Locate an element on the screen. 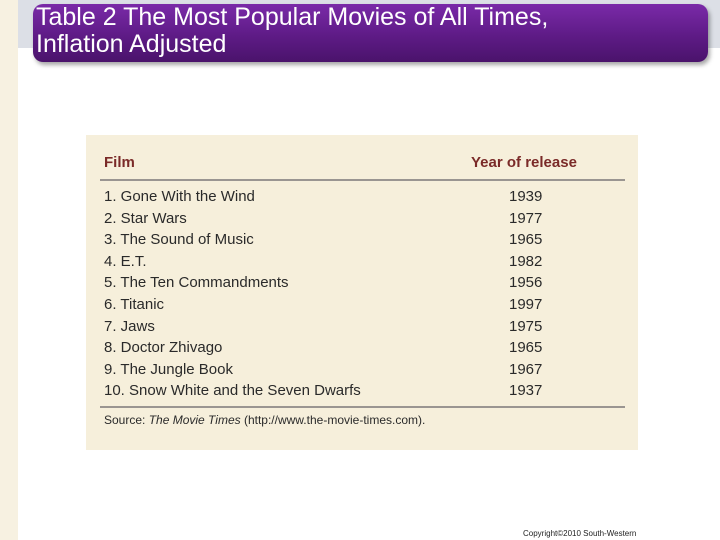  table-row: 2. Star Wars 1977 is located at coordinates (339, 219).